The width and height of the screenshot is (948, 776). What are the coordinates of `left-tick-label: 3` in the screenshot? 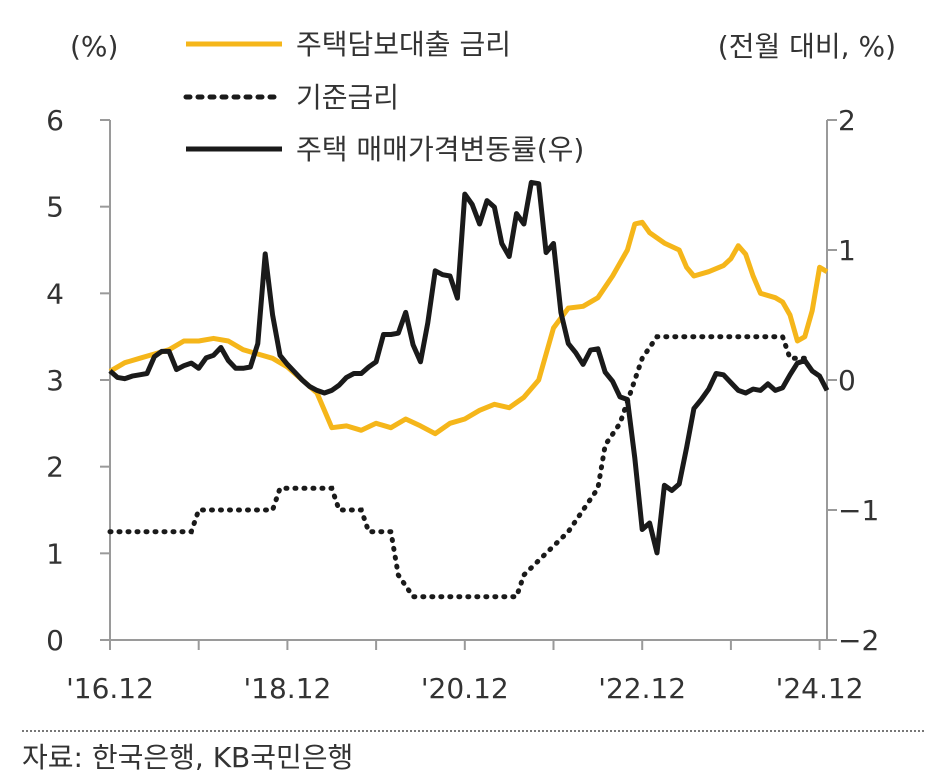 It's located at (55, 380).